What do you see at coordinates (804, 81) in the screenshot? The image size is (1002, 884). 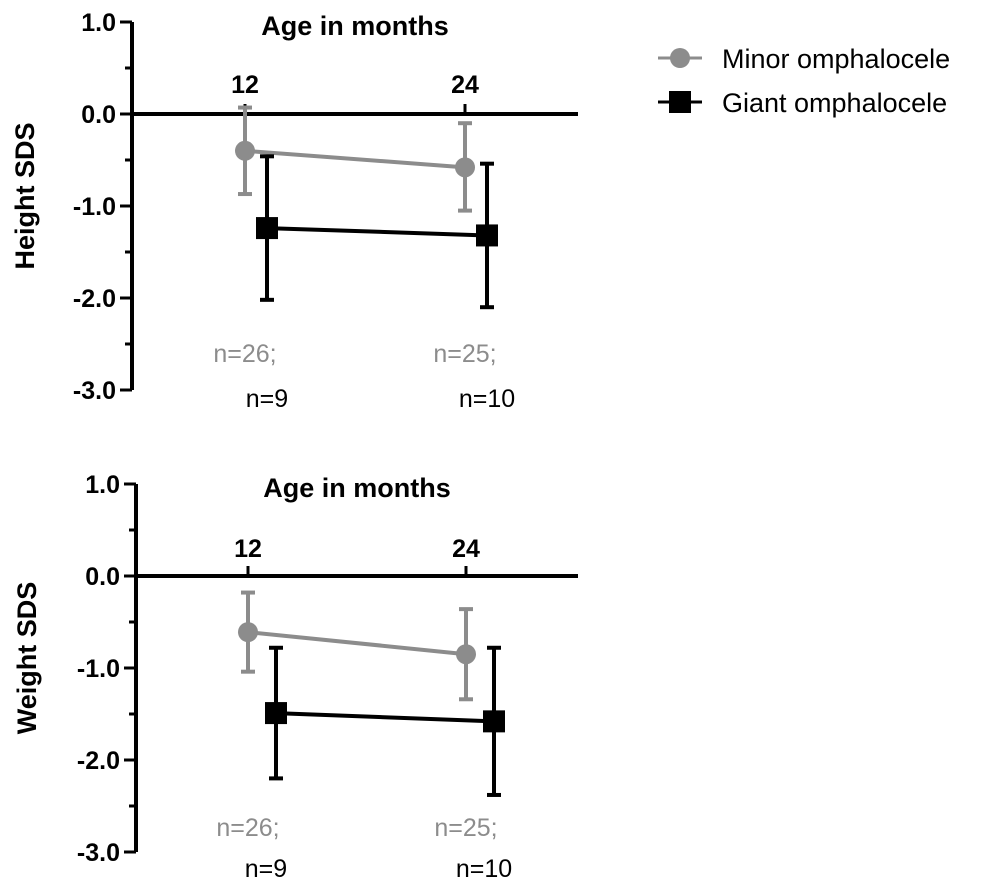 I see `legend: Minor omphalocele Giant omphalocele` at bounding box center [804, 81].